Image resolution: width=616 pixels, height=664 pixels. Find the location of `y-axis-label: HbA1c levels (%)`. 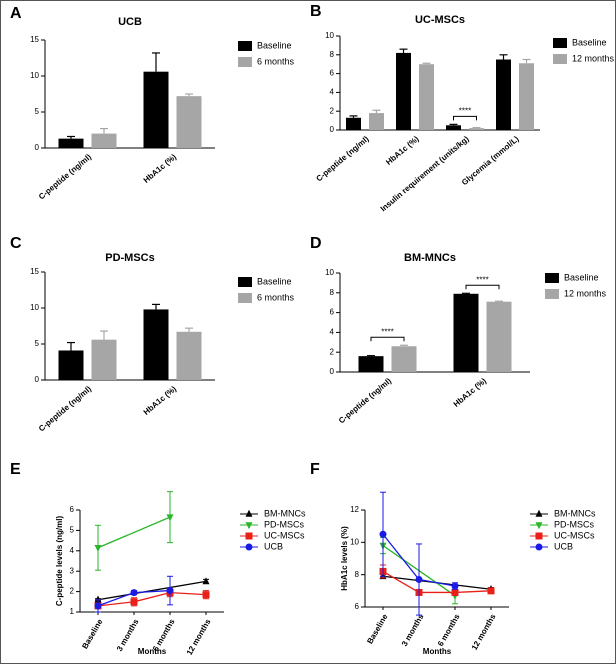

y-axis-label: HbA1c levels (%) is located at coordinates (344, 558).